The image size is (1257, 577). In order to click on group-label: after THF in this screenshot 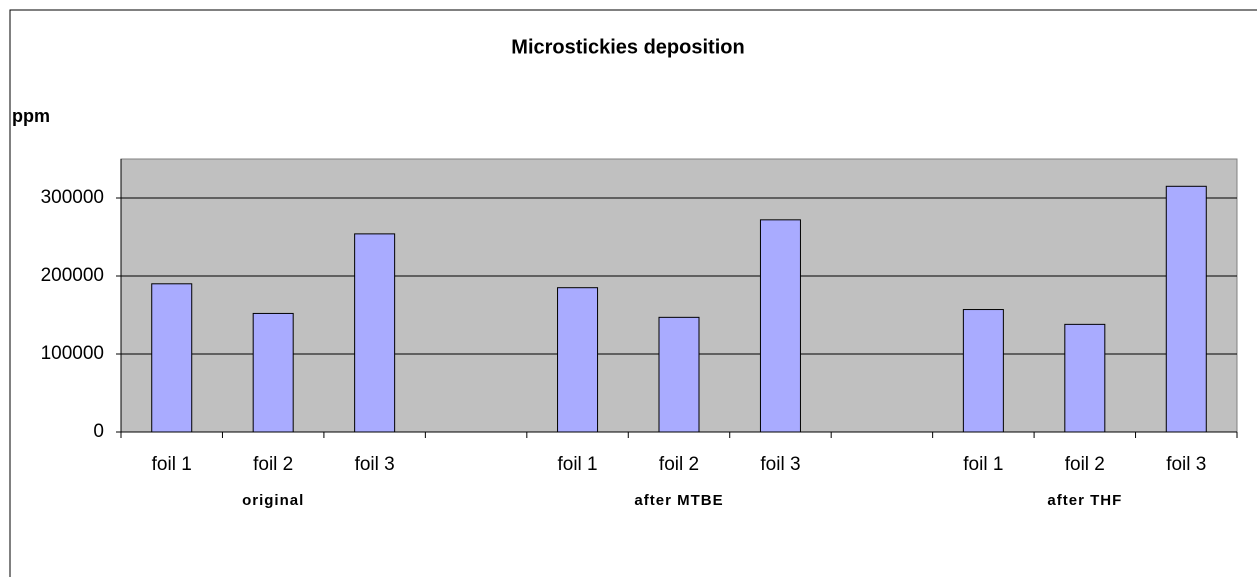, I will do `click(1084, 500)`.